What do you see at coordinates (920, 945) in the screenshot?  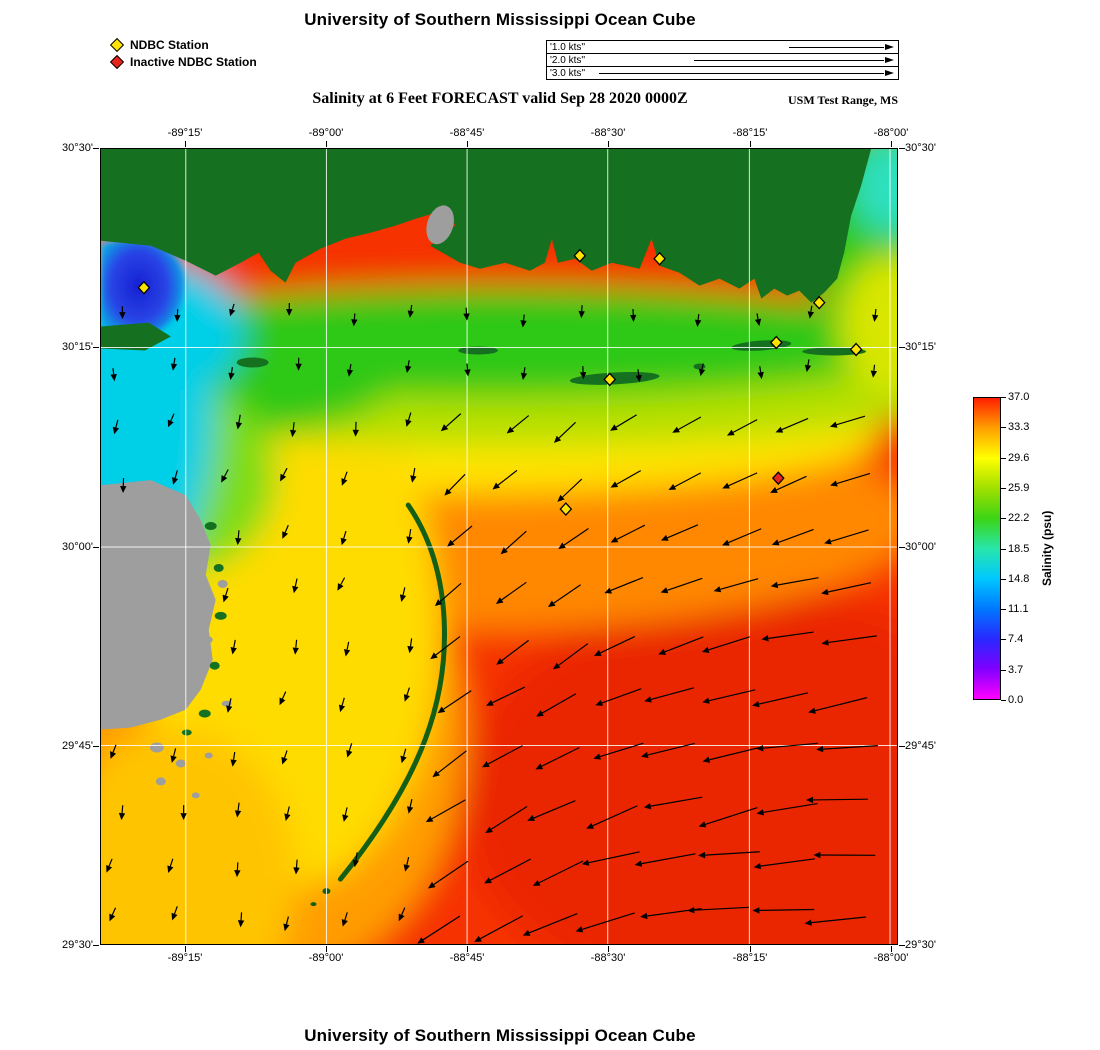 I see `lat-label-right: 29°30'` at bounding box center [920, 945].